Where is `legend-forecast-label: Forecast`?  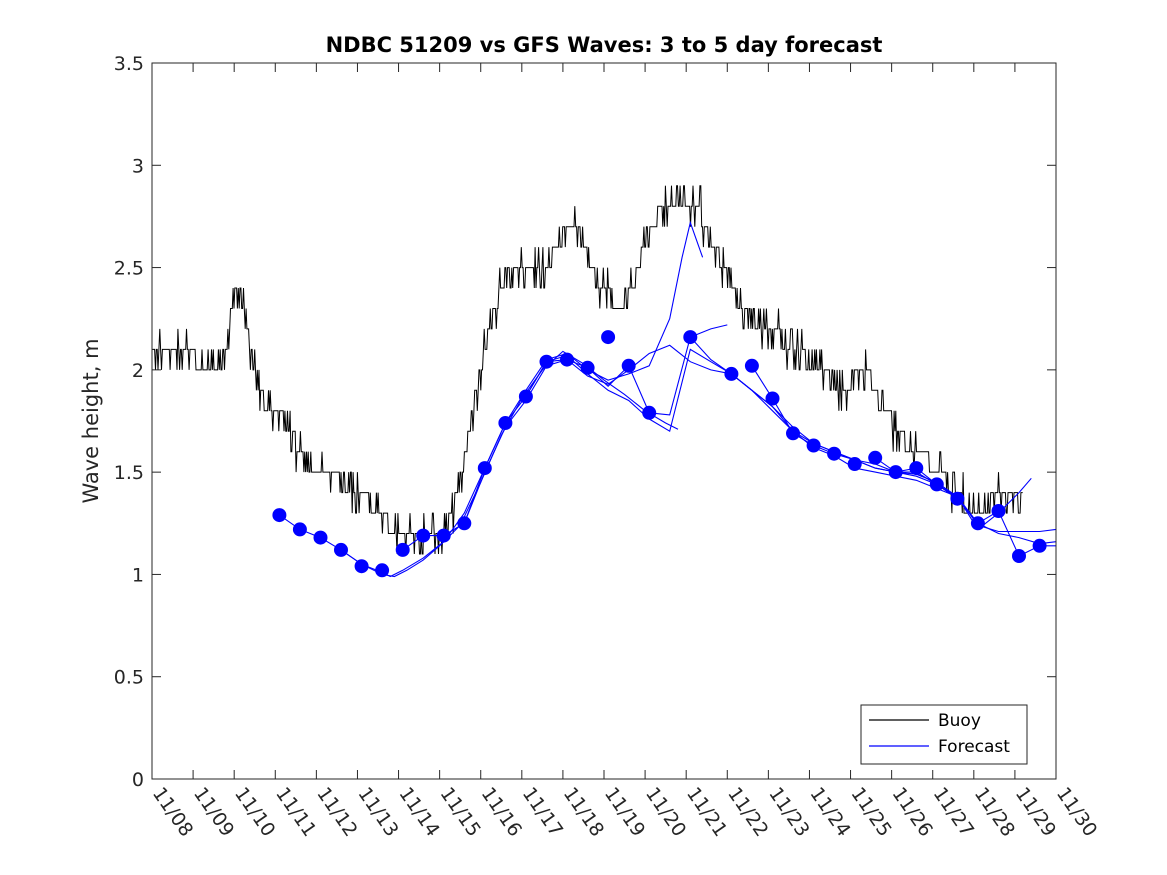 legend-forecast-label: Forecast is located at coordinates (974, 747).